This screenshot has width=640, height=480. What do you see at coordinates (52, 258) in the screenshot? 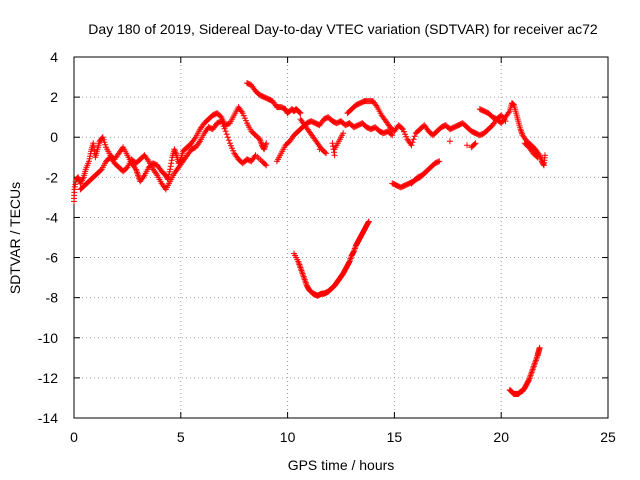
I see `y-tick-label: -6` at bounding box center [52, 258].